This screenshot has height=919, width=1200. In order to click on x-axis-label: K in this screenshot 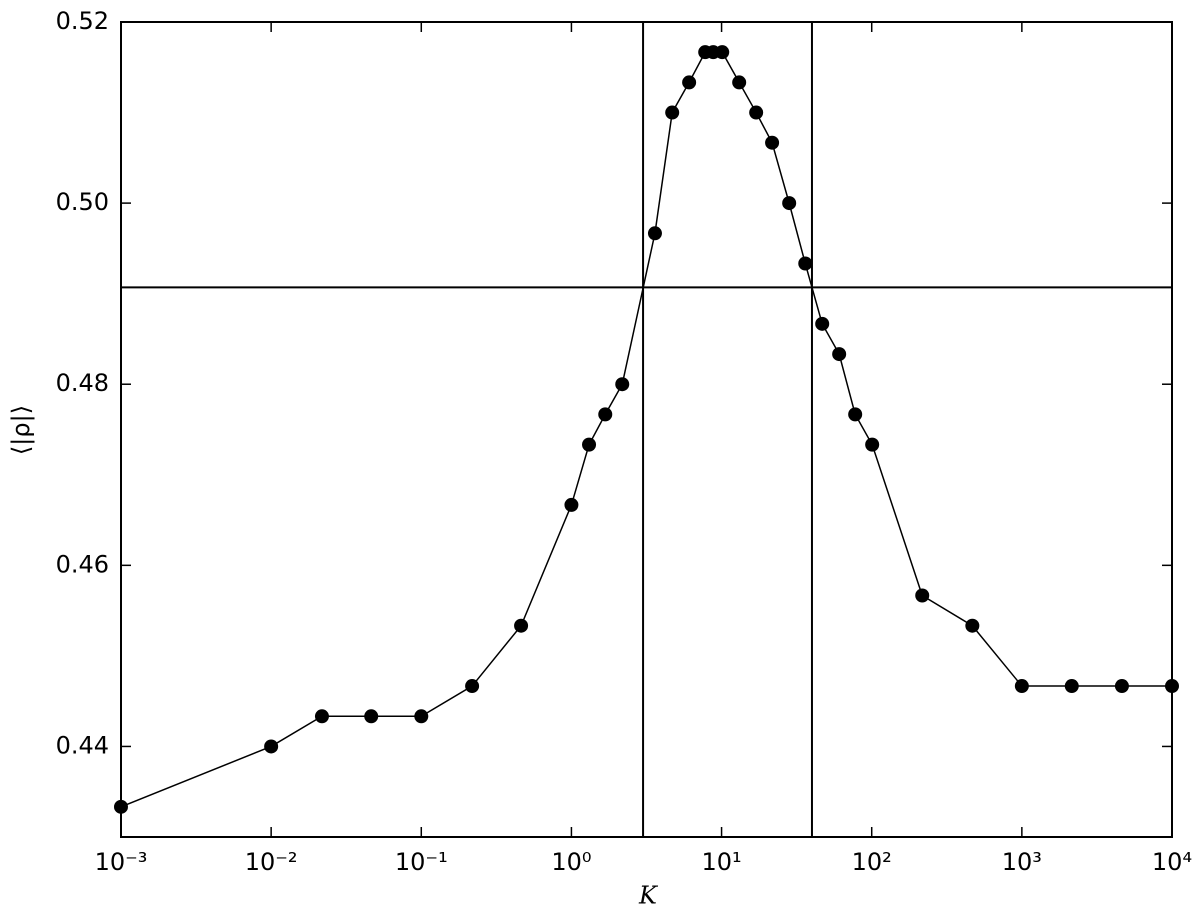, I will do `click(648, 896)`.